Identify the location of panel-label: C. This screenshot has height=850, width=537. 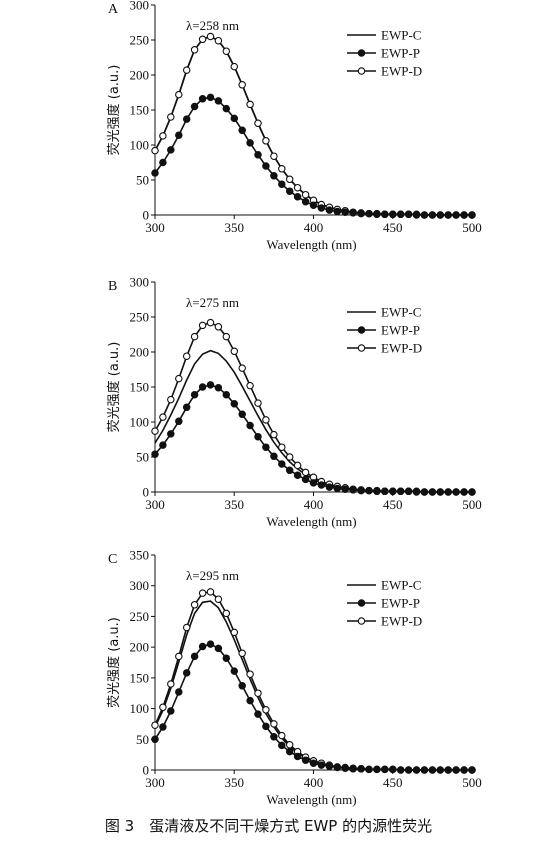
(112, 559).